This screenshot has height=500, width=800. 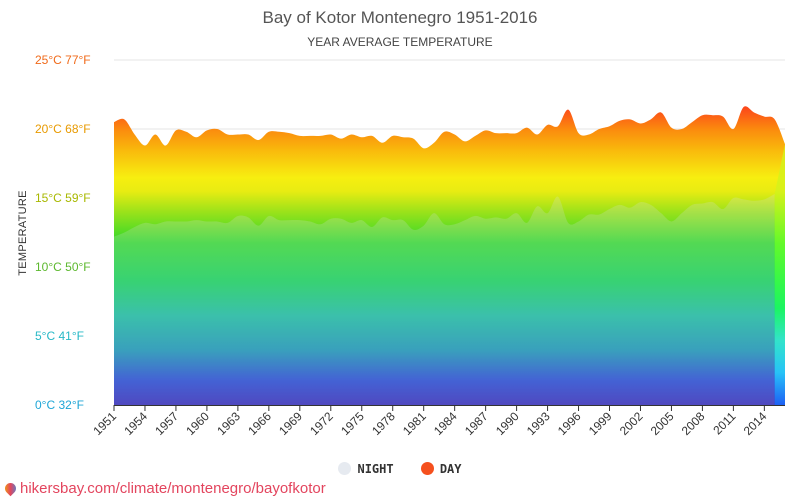 I want to click on y-tick-label-10: 10°C 50°F, so click(x=63, y=267).